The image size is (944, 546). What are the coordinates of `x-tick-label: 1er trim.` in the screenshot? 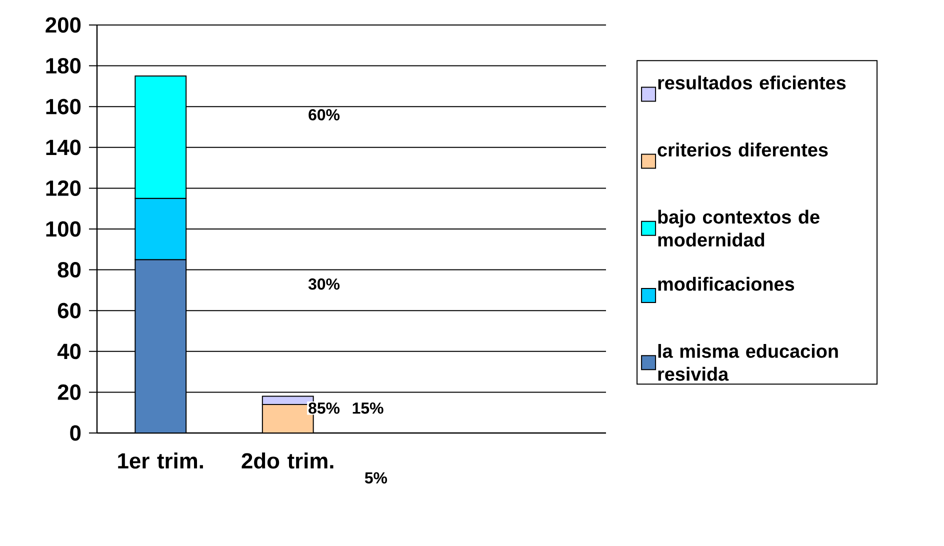 It's located at (160, 460).